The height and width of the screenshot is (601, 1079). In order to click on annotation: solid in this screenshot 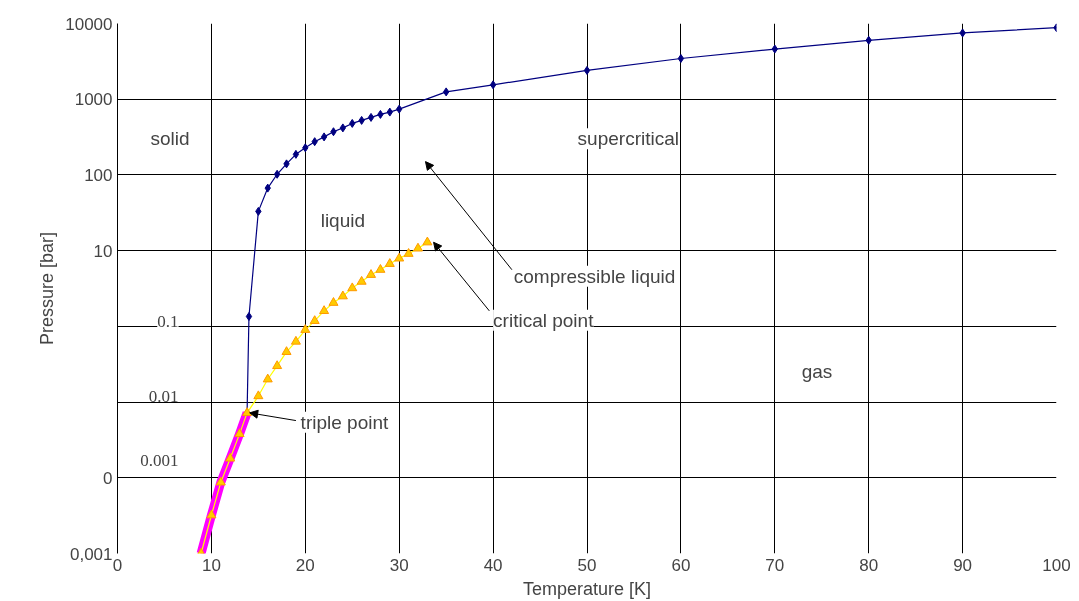, I will do `click(170, 139)`.